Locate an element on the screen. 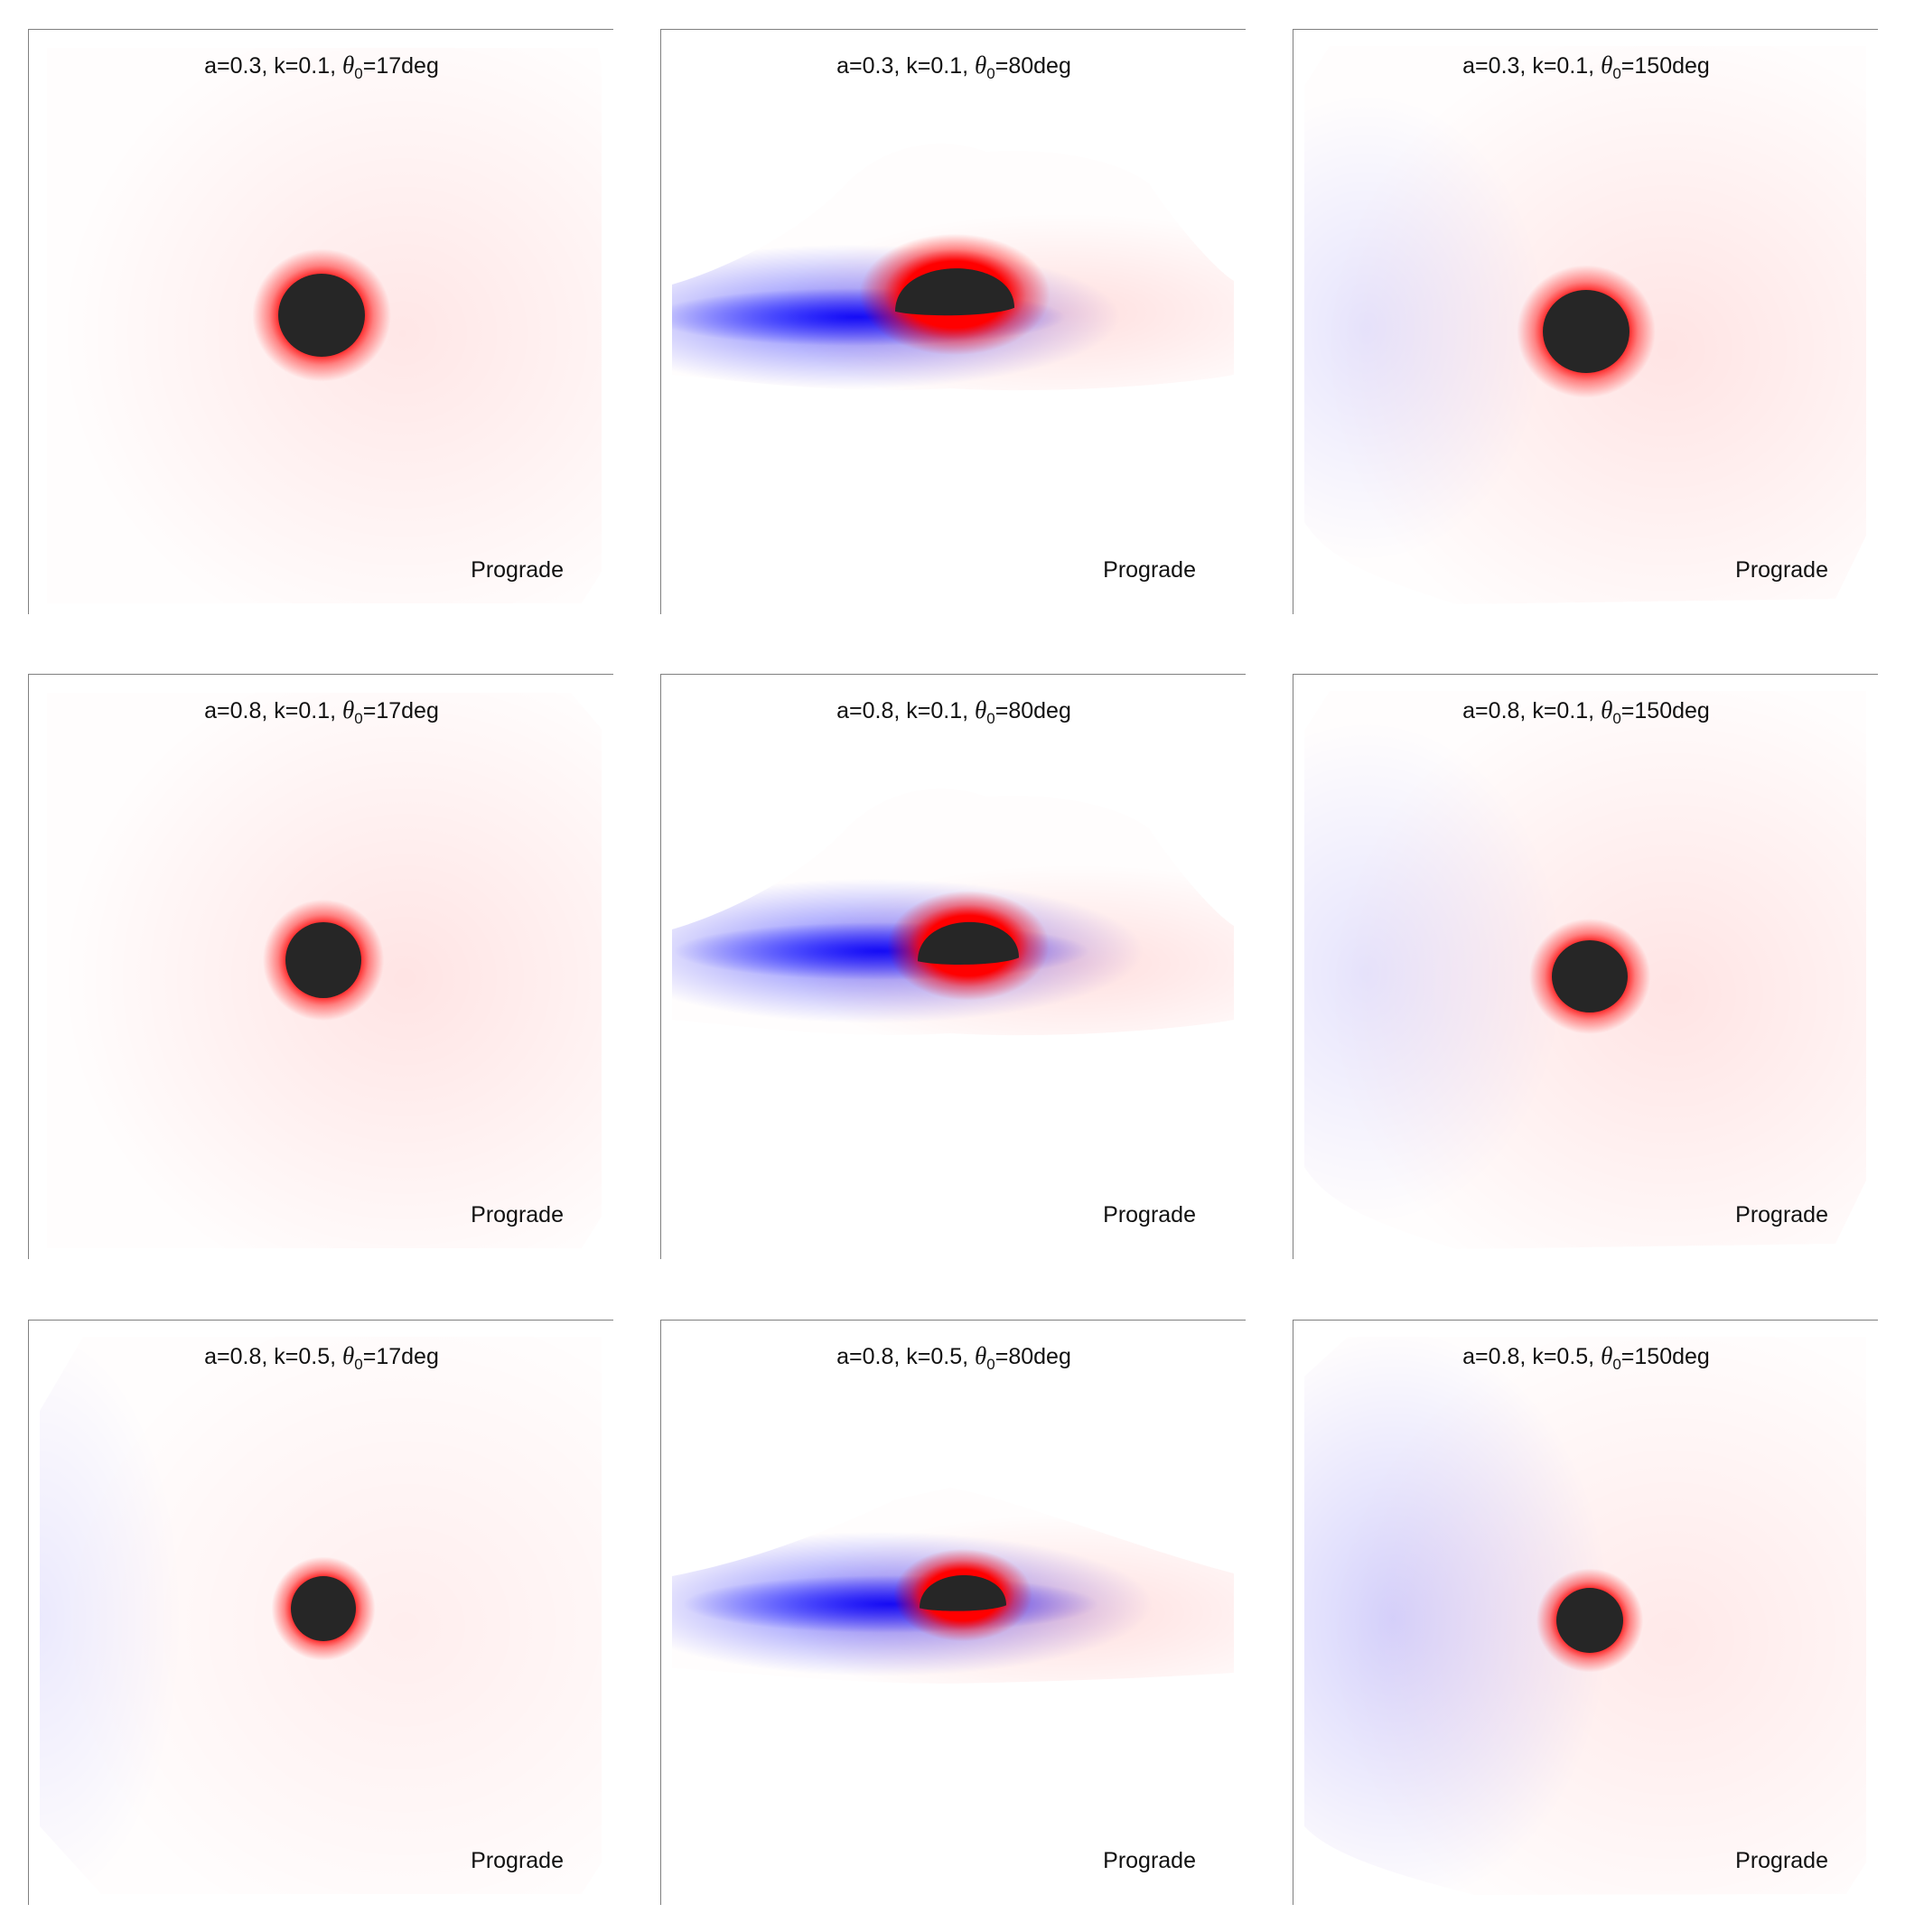 Image resolution: width=1905 pixels, height=1932 pixels. redshift-panel-8: a=0.8, k=0.5, θ0=80deg Prograde is located at coordinates (953, 1613).